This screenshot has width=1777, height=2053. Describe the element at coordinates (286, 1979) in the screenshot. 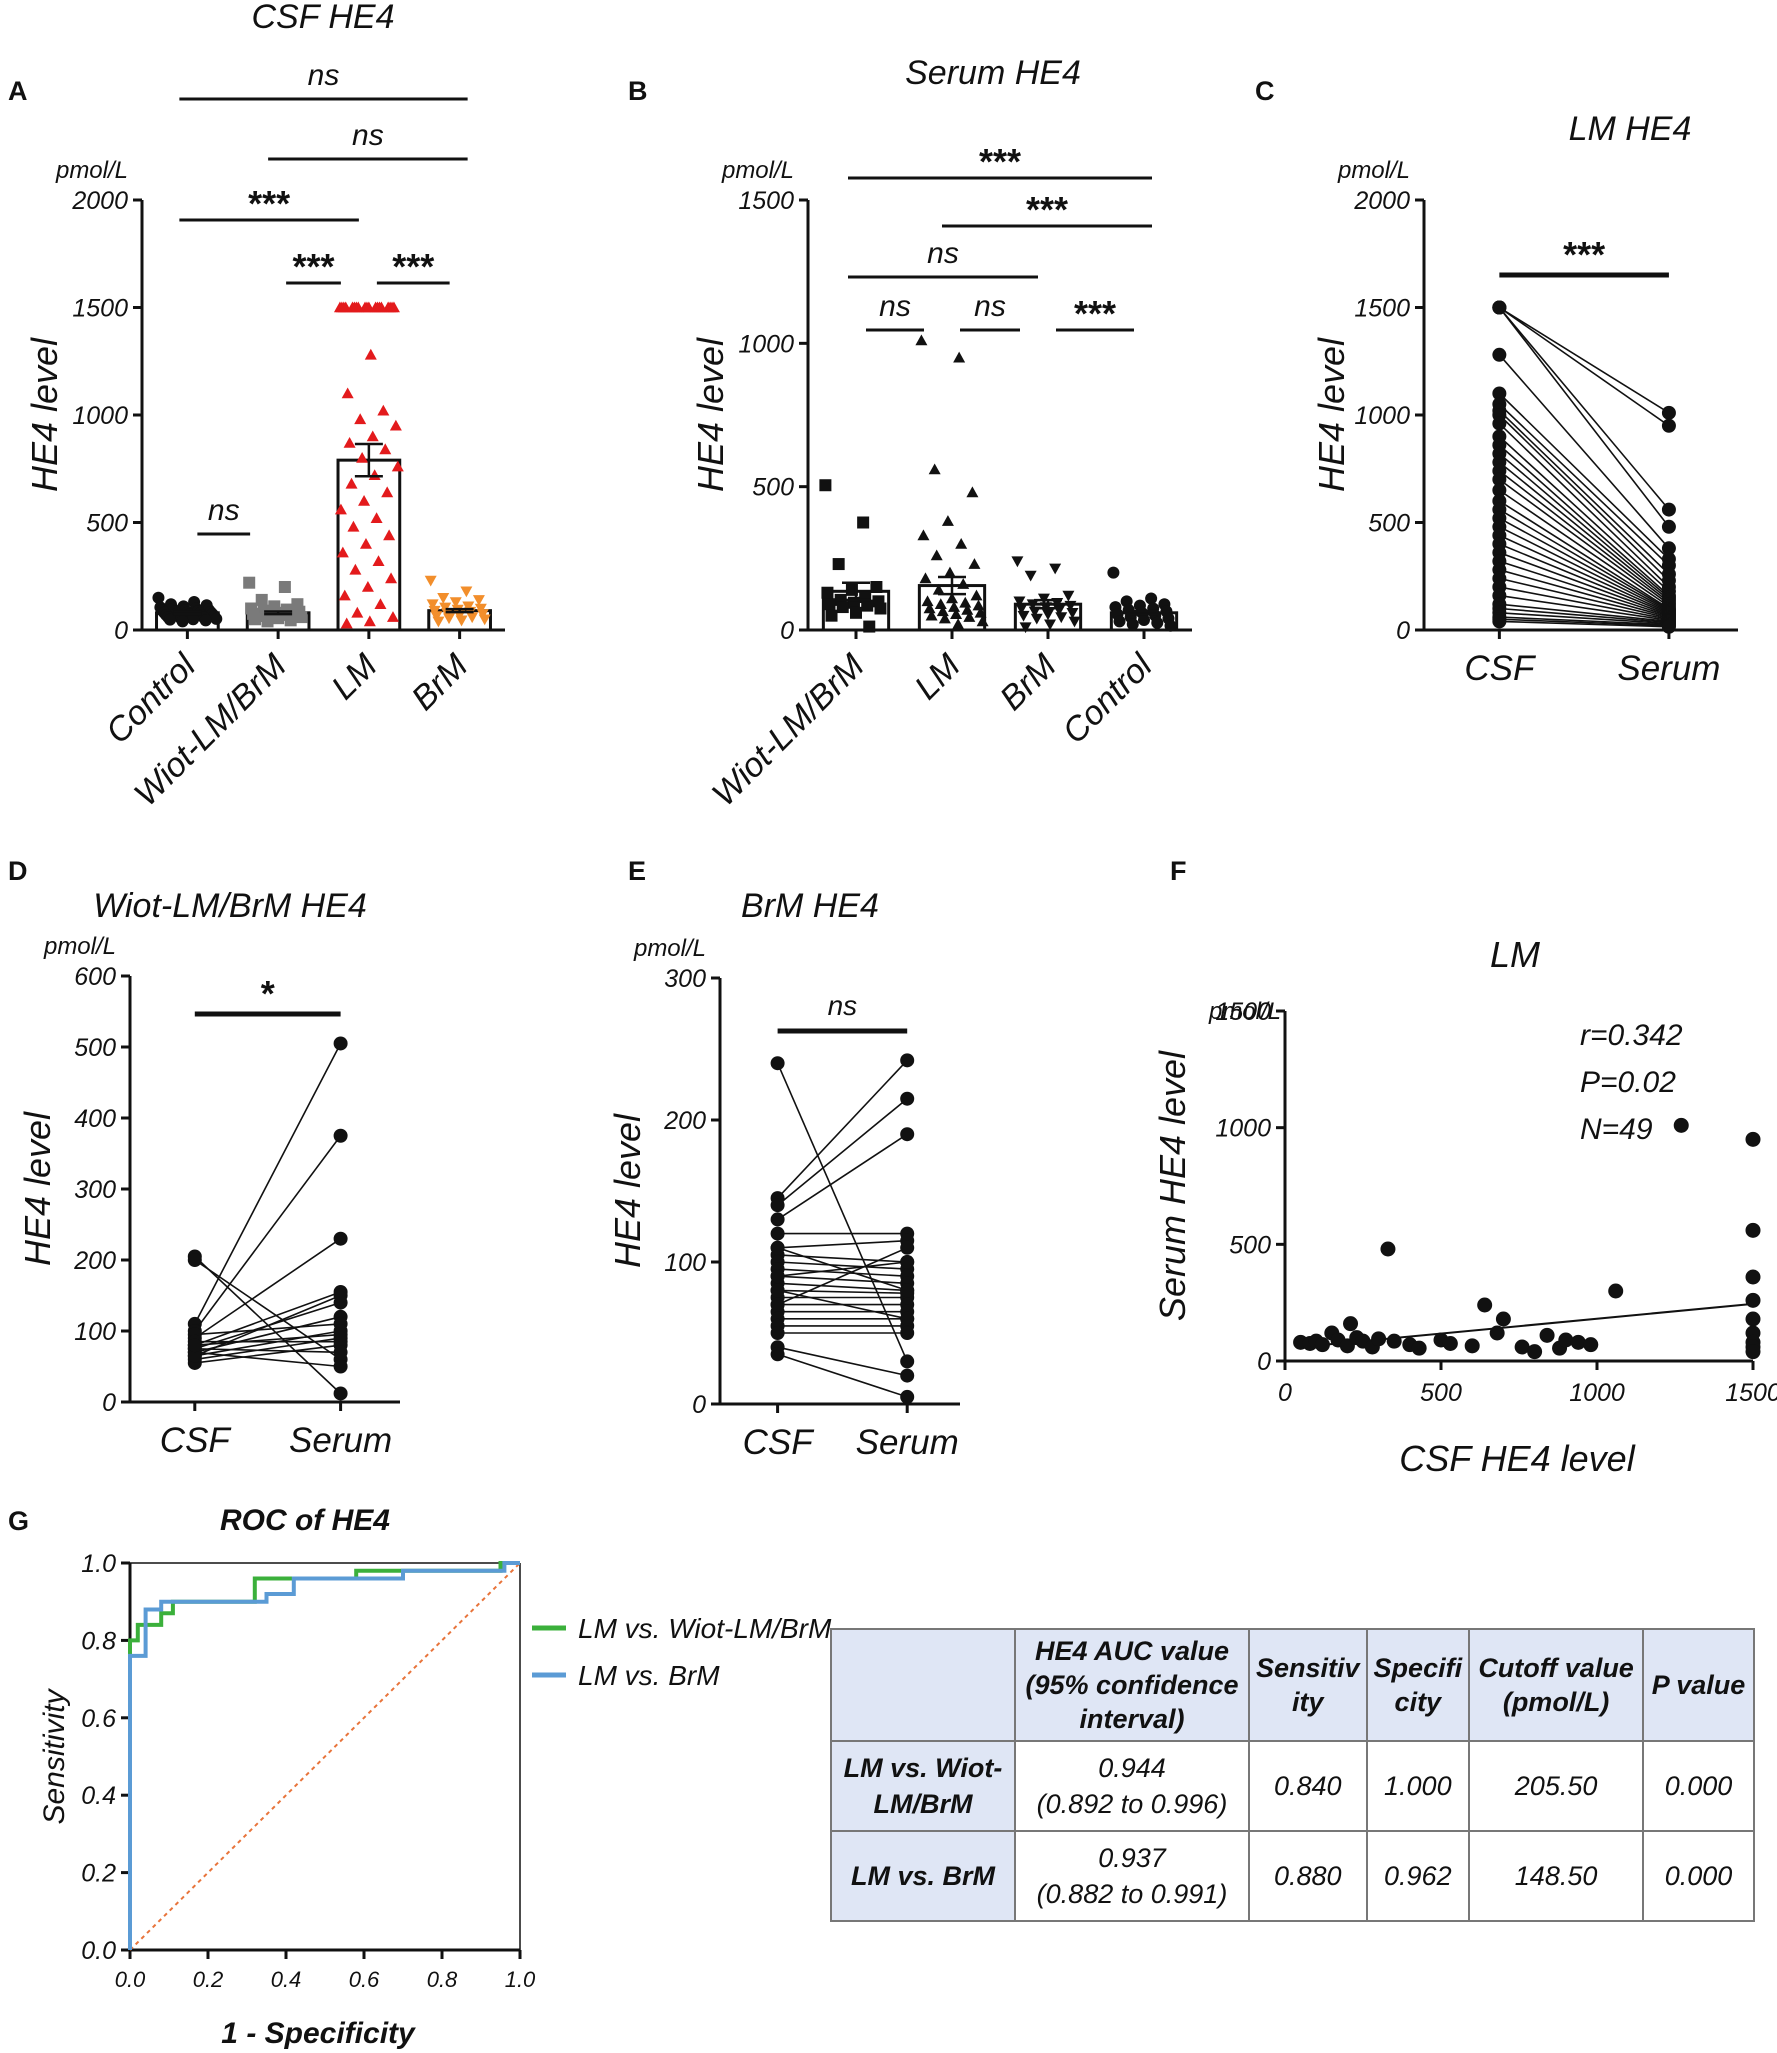

I see `x-tick-label: 0.4` at that location.